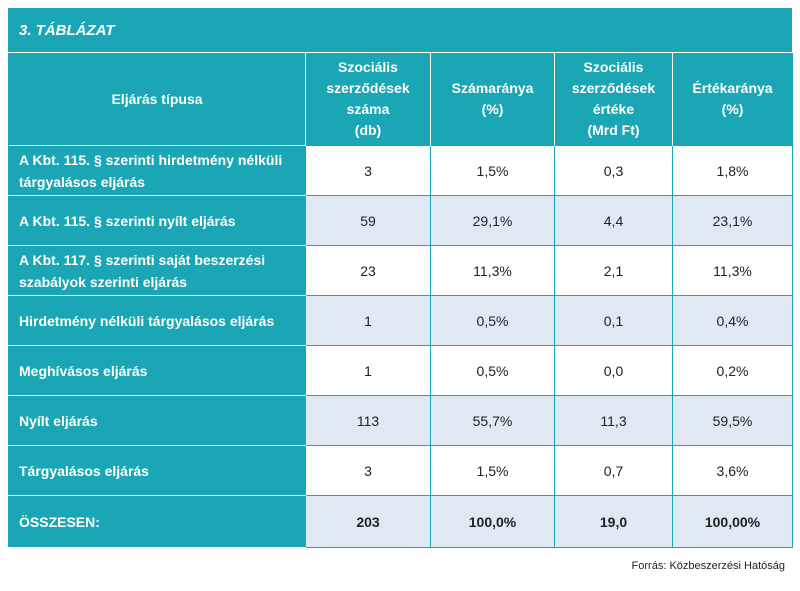 The height and width of the screenshot is (591, 800). I want to click on cell-value: 0,7, so click(613, 470).